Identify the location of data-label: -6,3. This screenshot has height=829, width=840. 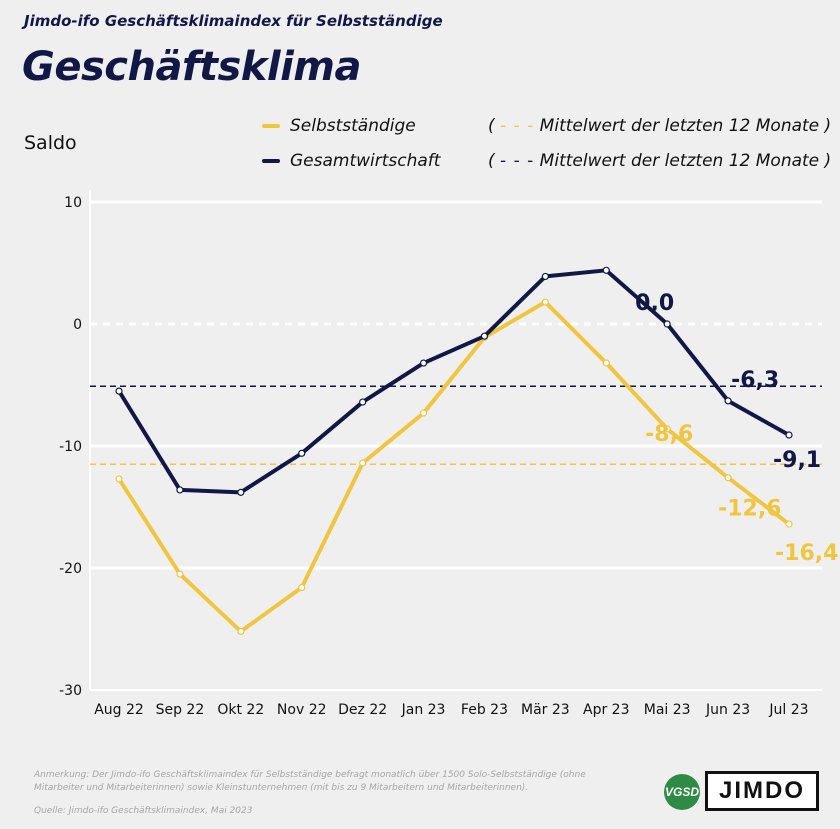
(755, 380).